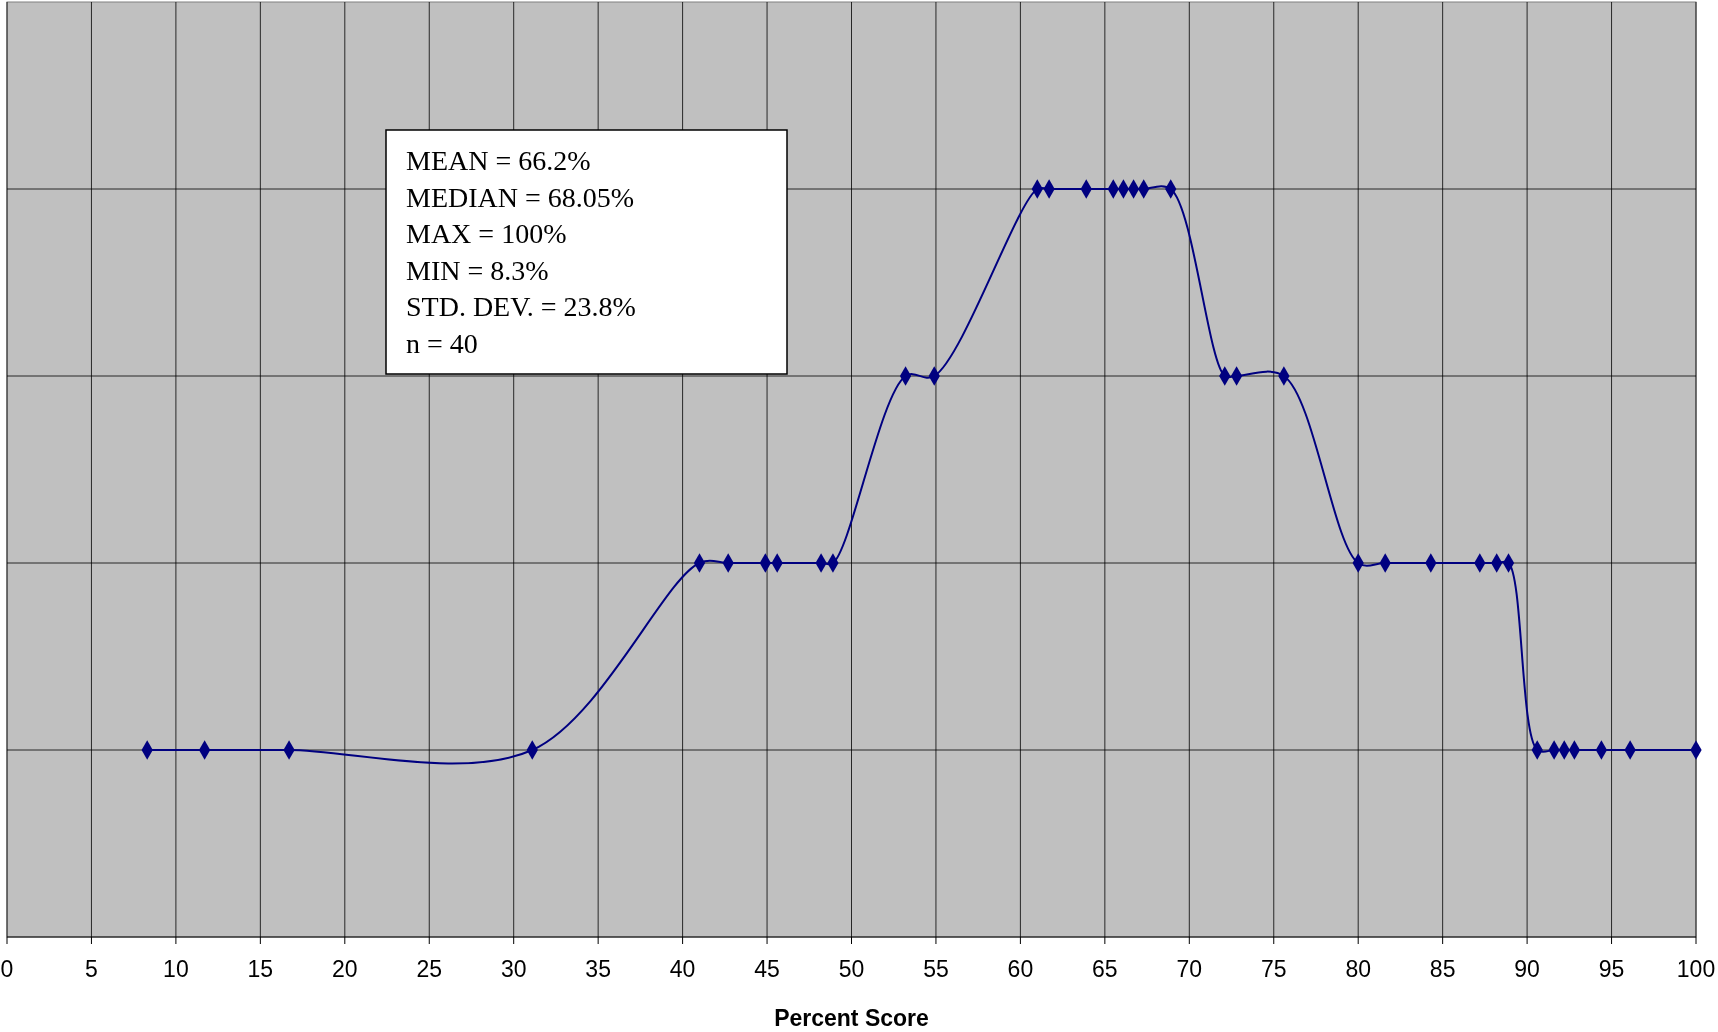 The height and width of the screenshot is (1032, 1718). Describe the element at coordinates (851, 1018) in the screenshot. I see `x-axis-title: Percent Score` at that location.